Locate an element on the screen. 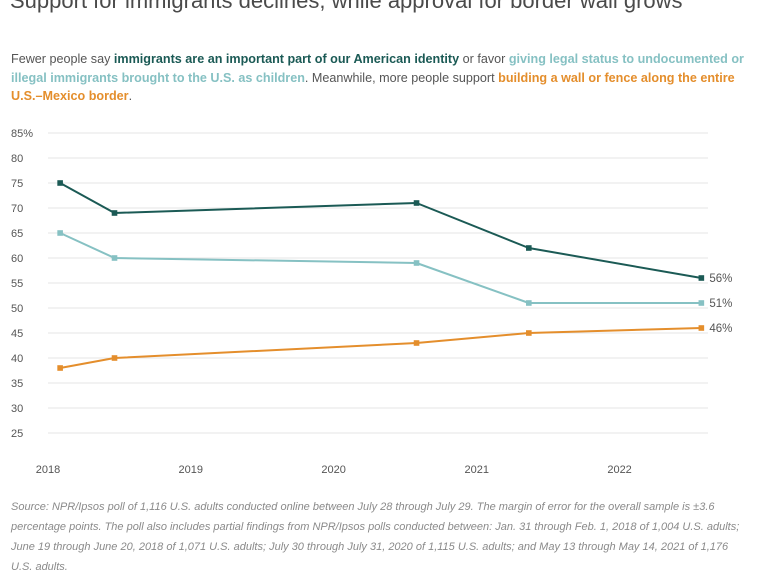  y-tick-label: 85% is located at coordinates (22, 134).